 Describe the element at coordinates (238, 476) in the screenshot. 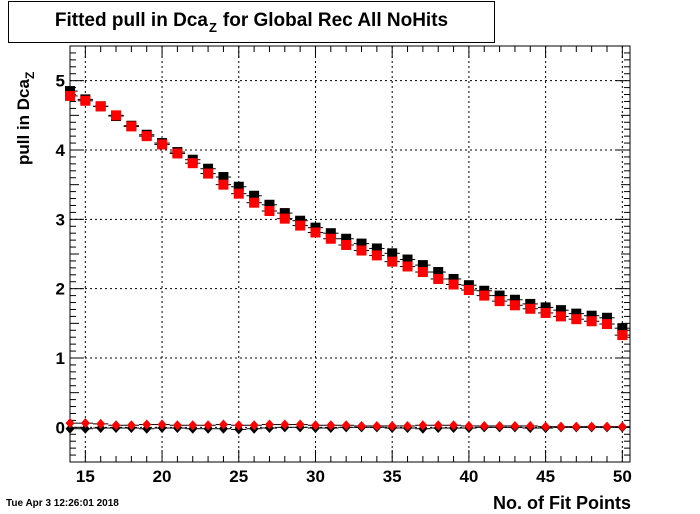

I see `x-tick-label: 25` at that location.